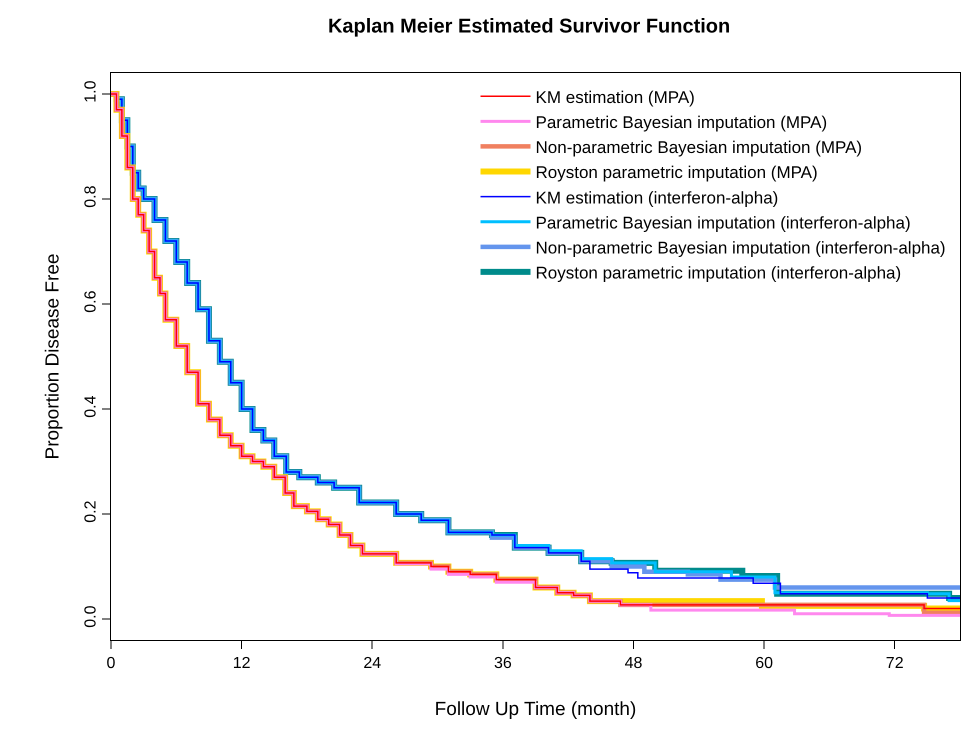 The width and height of the screenshot is (962, 747). What do you see at coordinates (723, 222) in the screenshot?
I see `legend-label: Parametric Bayesian imputation (interferon-alpha)` at bounding box center [723, 222].